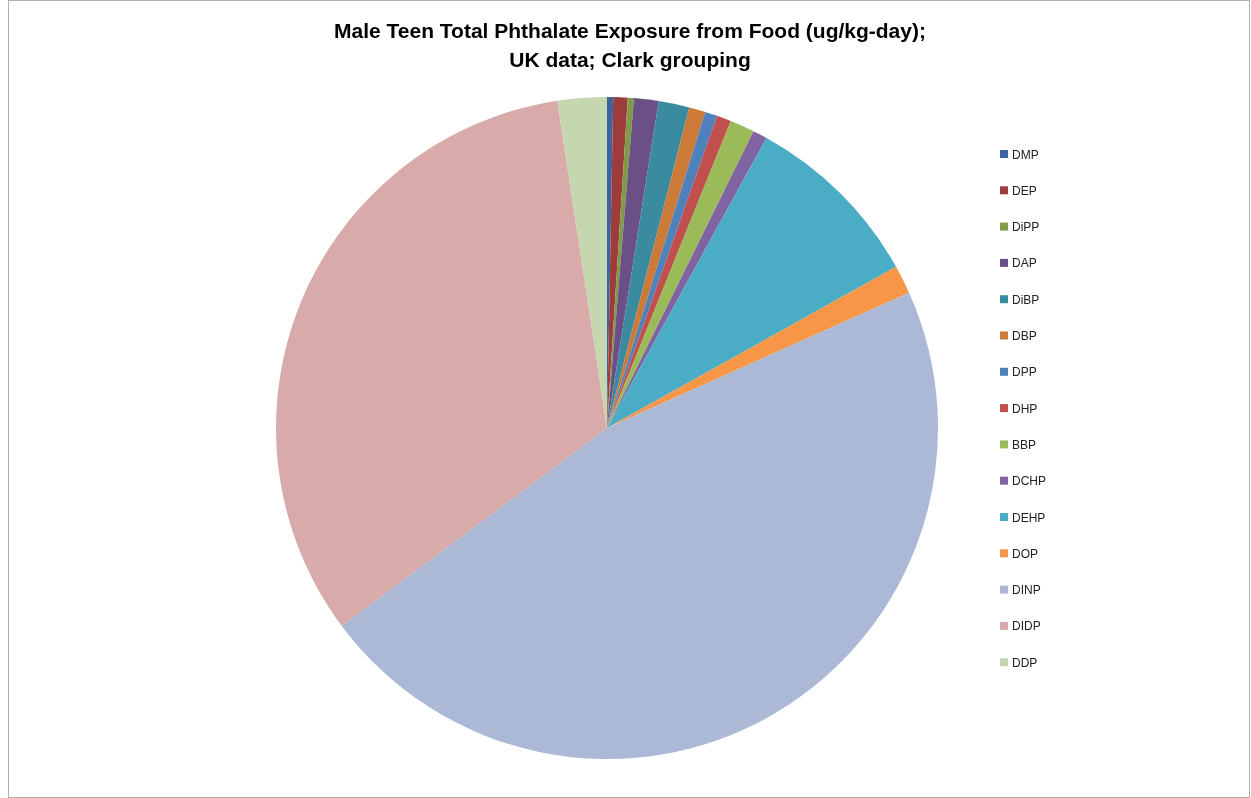 This screenshot has width=1251, height=798. Describe the element at coordinates (1025, 662) in the screenshot. I see `legend-label: DDP` at that location.